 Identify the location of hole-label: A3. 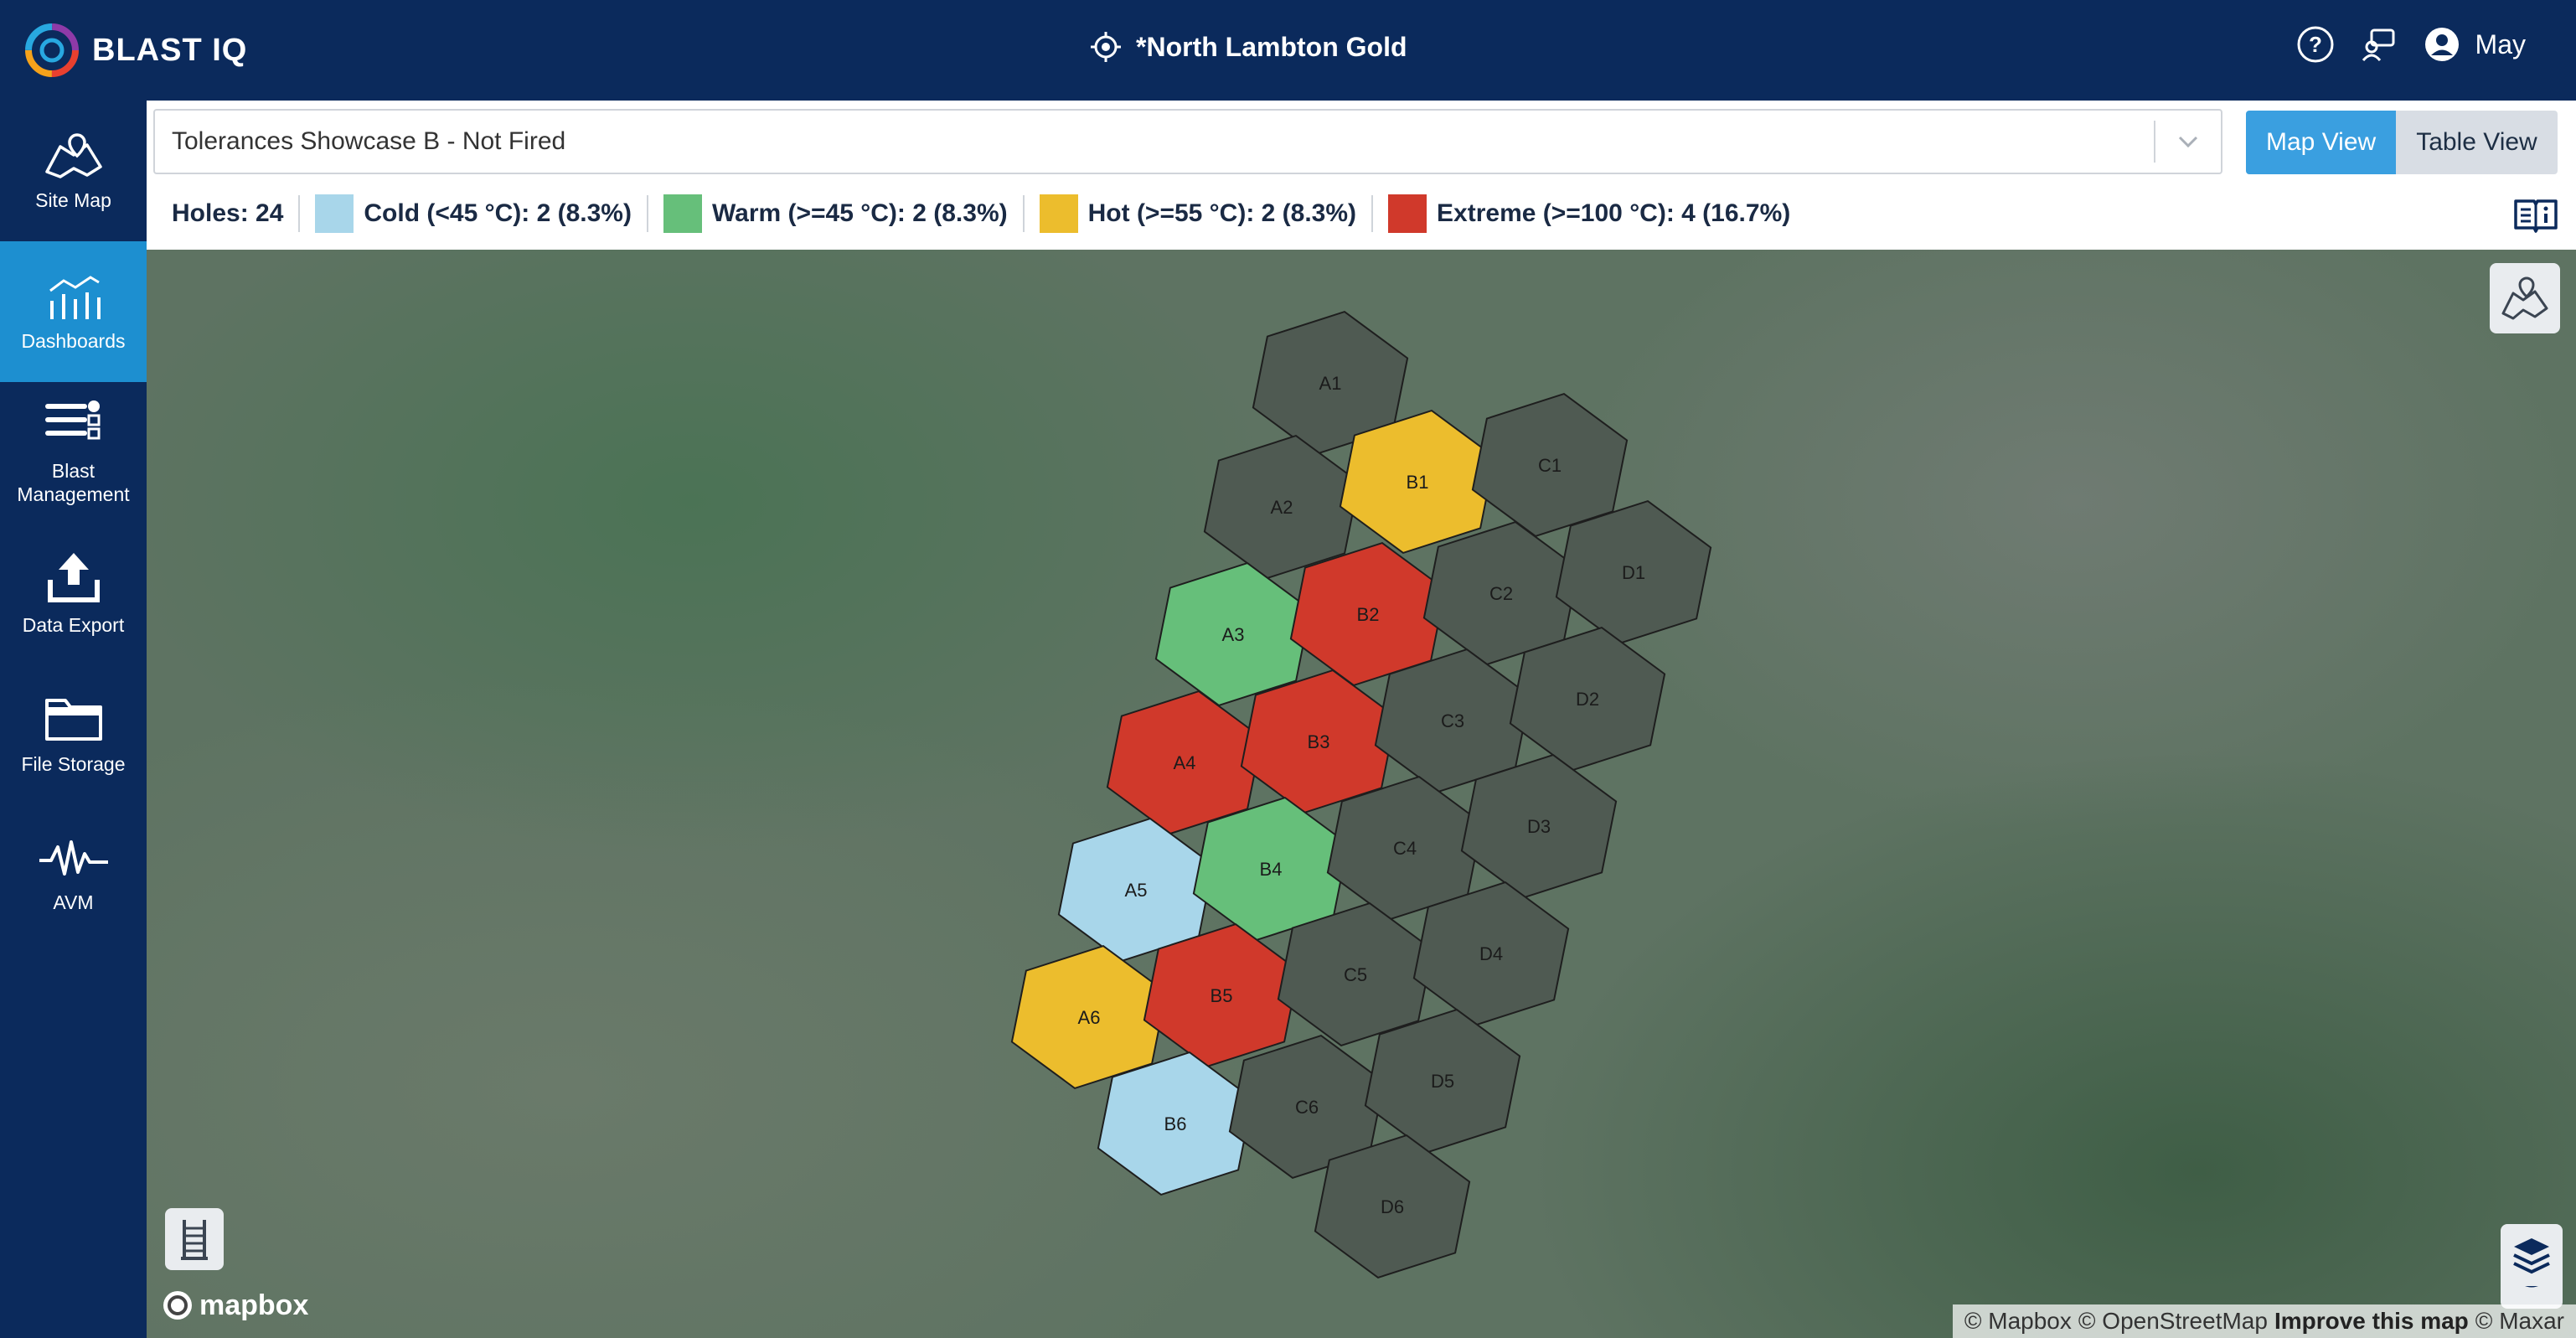
(1233, 634).